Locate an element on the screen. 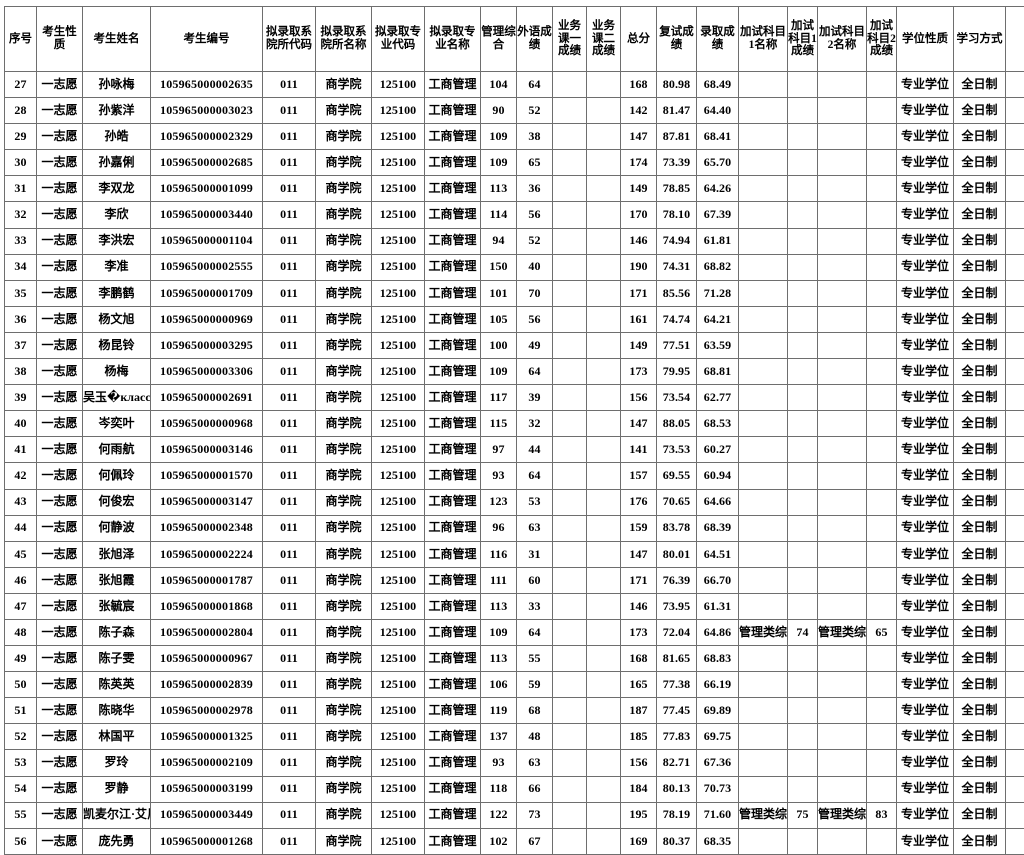 This screenshot has width=1024, height=855. cell-admission-score: 68.39 is located at coordinates (718, 528).